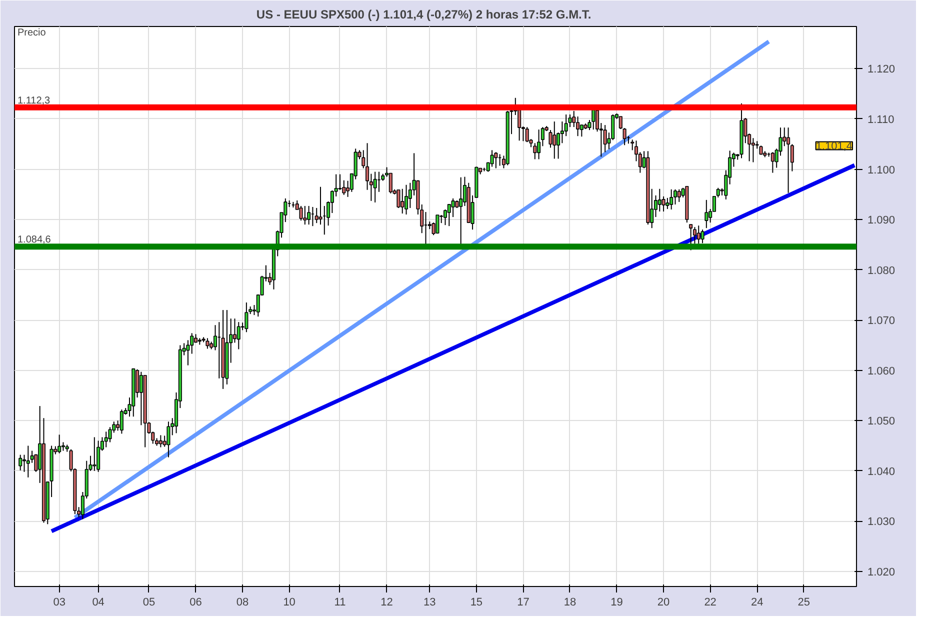 The height and width of the screenshot is (626, 926). Describe the element at coordinates (424, 15) in the screenshot. I see `chart-title: US - EEUU SPX500 (-) 1.101,4 (-0,27%) 2 horas 17:52 G.M.T.` at that location.